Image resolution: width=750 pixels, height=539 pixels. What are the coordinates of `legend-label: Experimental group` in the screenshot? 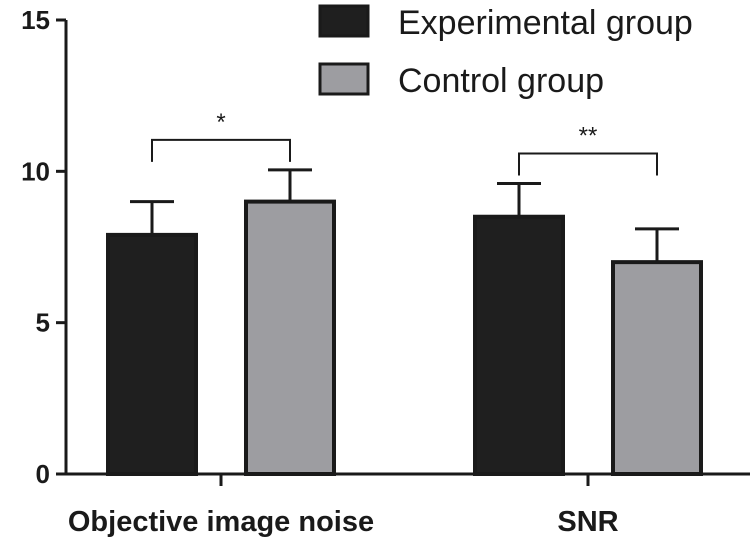 It's located at (545, 23).